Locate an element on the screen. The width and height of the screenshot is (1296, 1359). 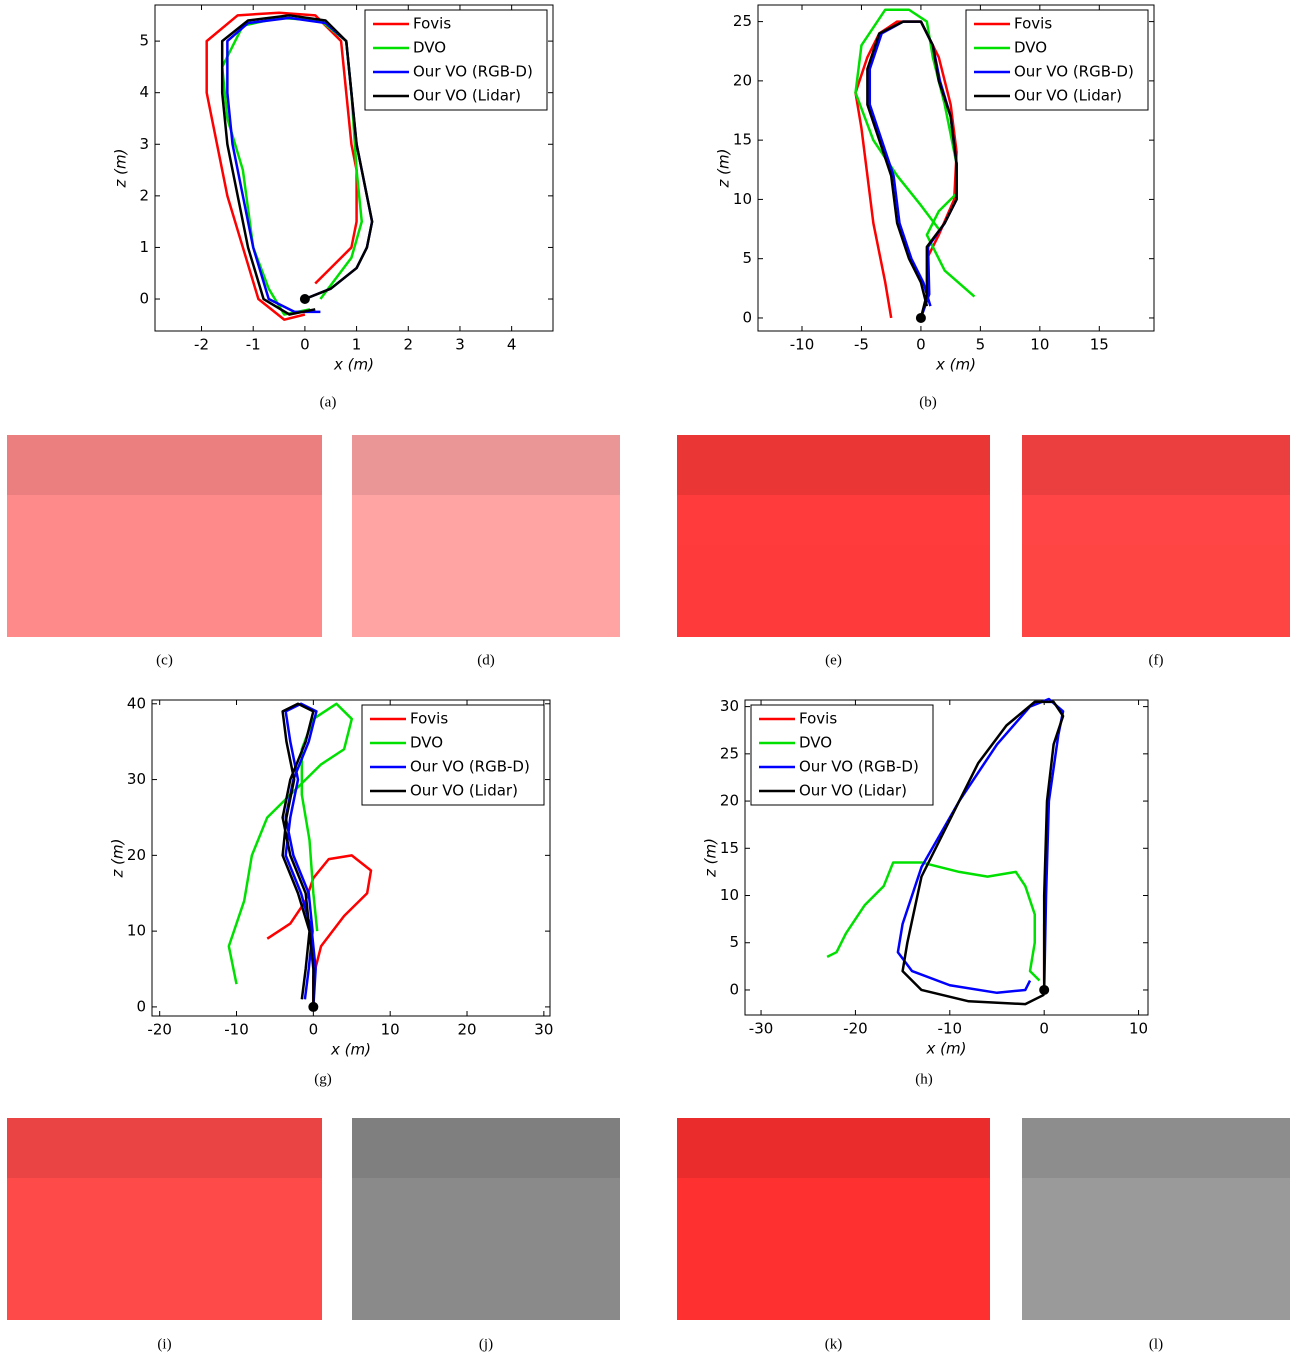
panel-caption: (j) is located at coordinates (486, 1344).